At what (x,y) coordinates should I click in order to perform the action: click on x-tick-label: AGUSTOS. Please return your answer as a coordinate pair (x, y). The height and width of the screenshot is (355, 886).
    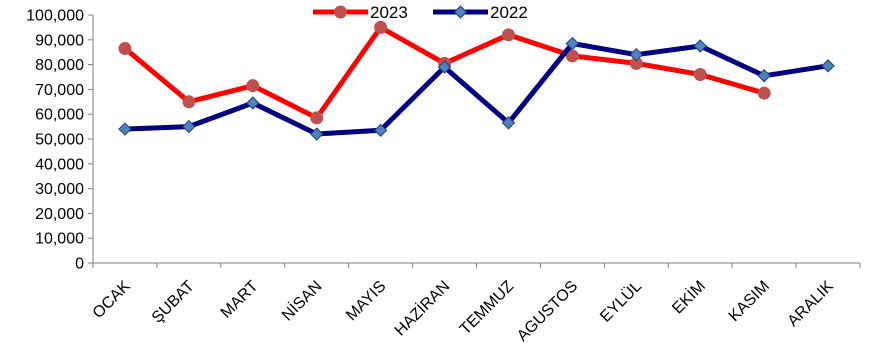
    Looking at the image, I should click on (547, 311).